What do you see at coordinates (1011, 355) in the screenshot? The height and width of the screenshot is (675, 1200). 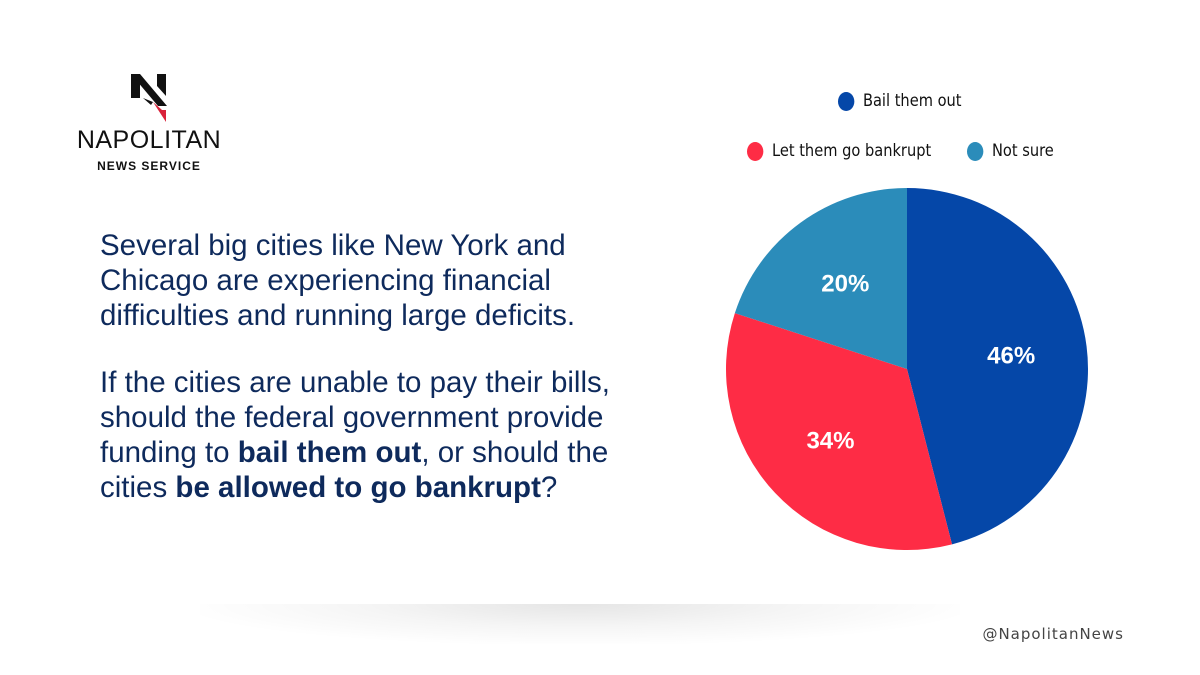 I see `pie-label-bail-them-out: 46%` at bounding box center [1011, 355].